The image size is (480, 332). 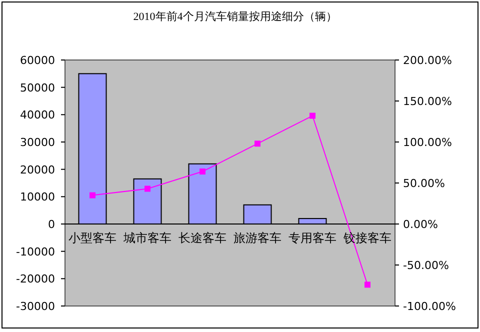 I want to click on x-tick-label: 专用客车, so click(x=312, y=238).